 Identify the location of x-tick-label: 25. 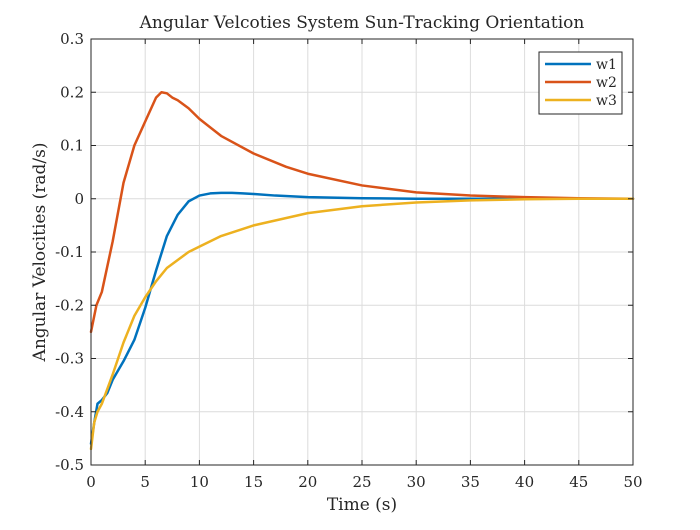
(361, 482).